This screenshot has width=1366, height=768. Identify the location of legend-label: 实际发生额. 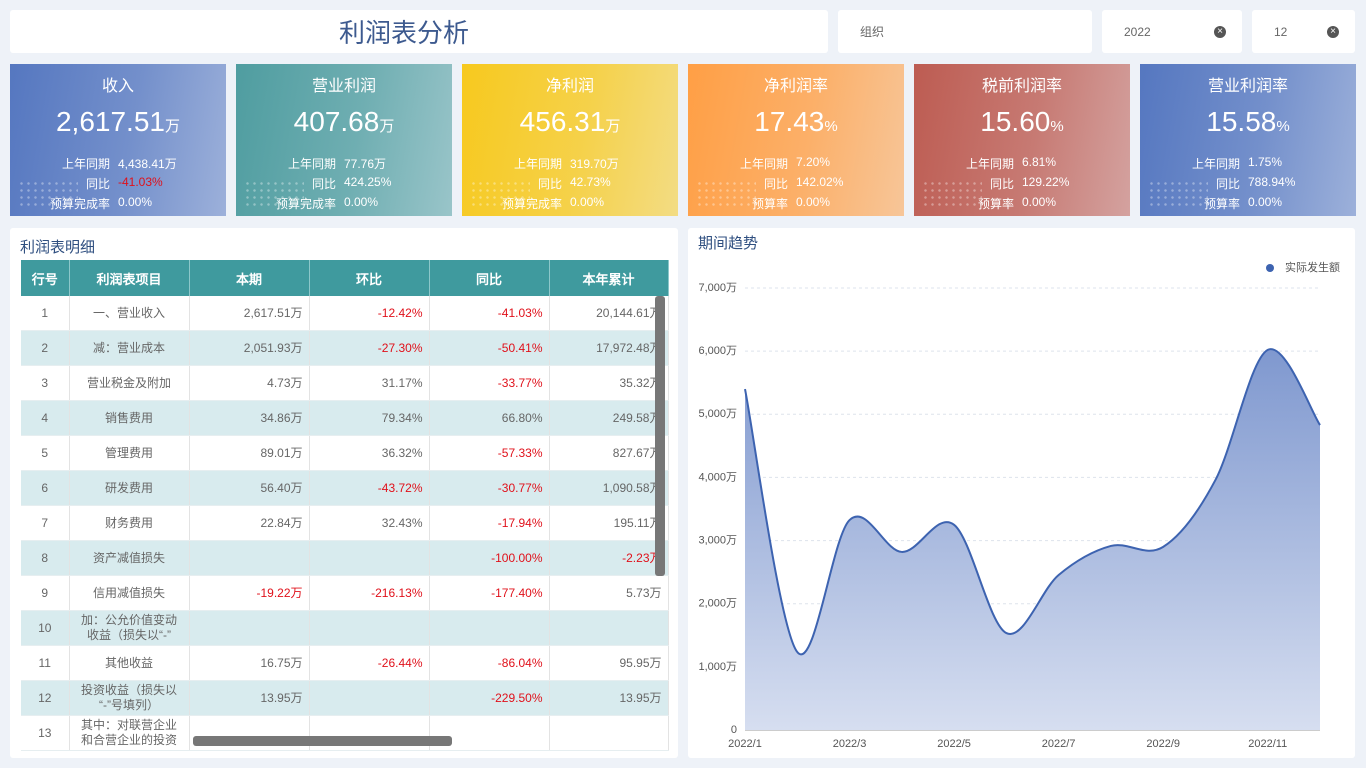
(1312, 267).